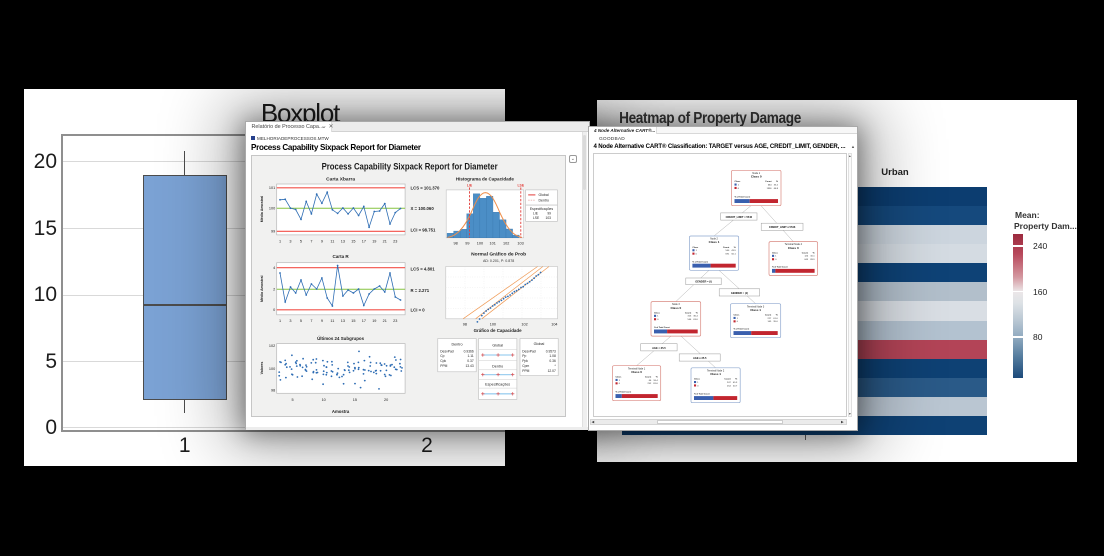 The width and height of the screenshot is (1104, 556). I want to click on svg-text: 1336, so click(770, 189).